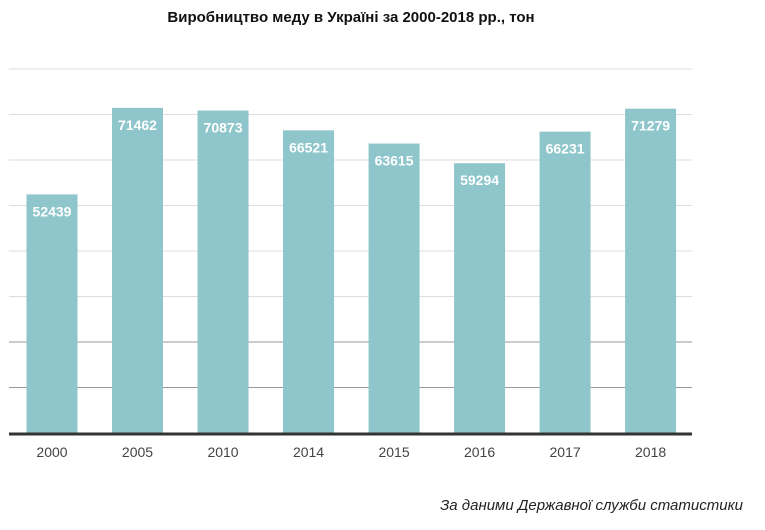  Describe the element at coordinates (137, 452) in the screenshot. I see `x-tick-label-2005: 2005` at that location.